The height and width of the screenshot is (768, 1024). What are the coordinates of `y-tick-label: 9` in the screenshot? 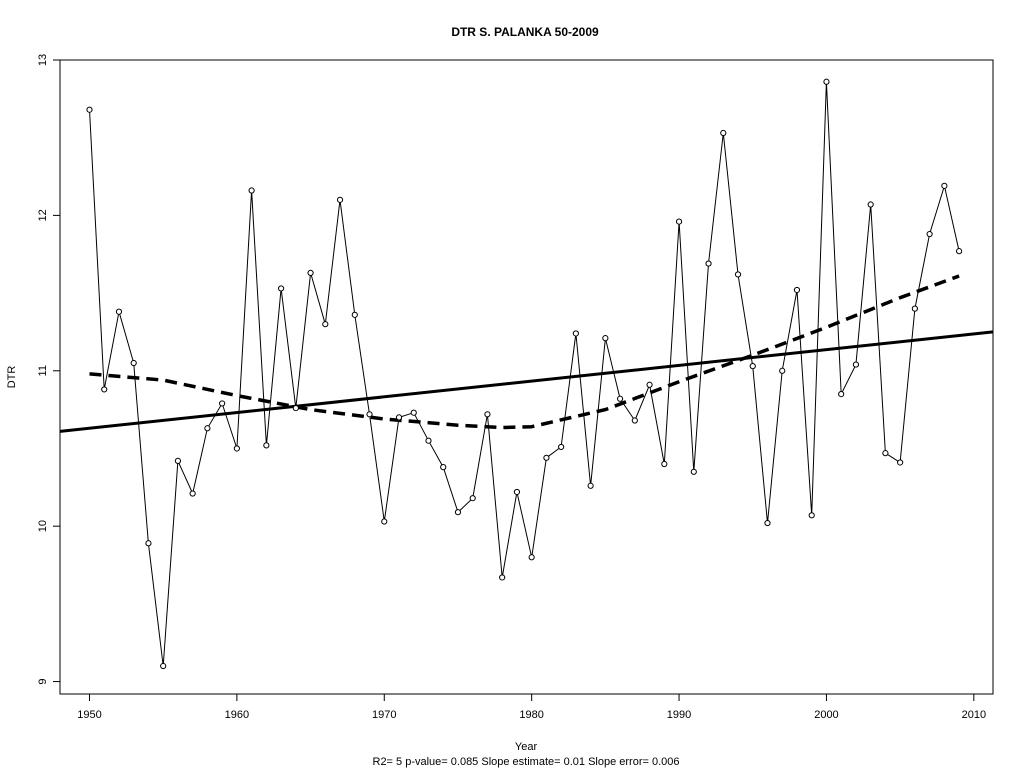 It's located at (43, 682).